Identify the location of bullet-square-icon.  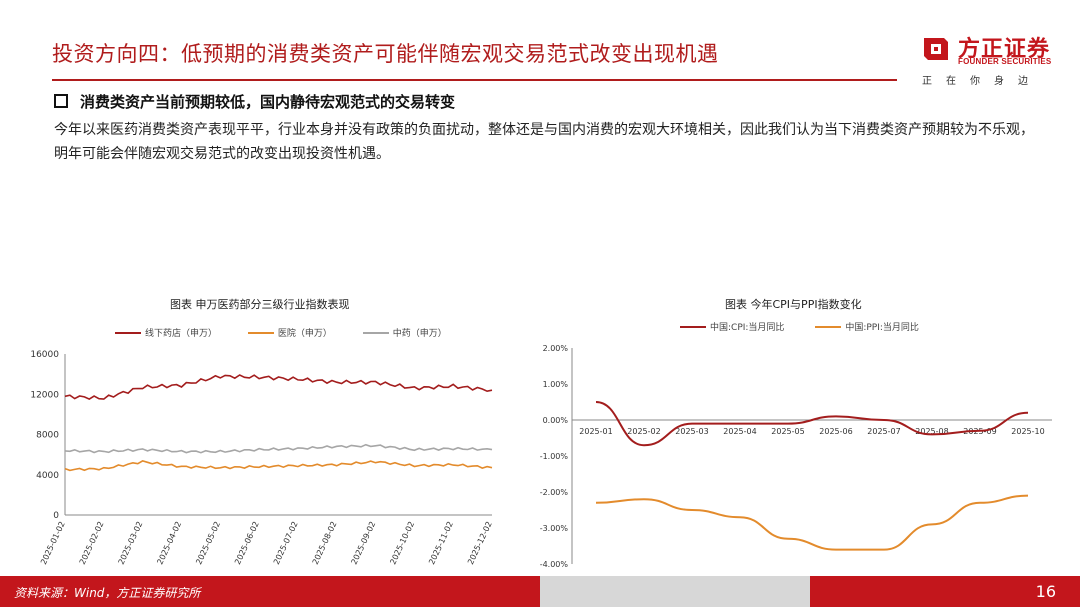
(61, 101).